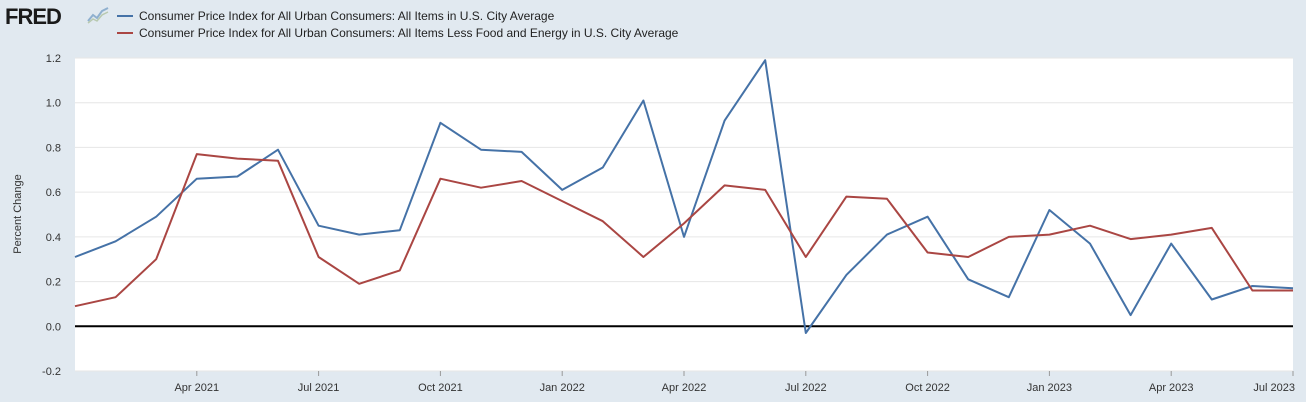  What do you see at coordinates (53, 148) in the screenshot?
I see `y-tick-label: 0.8` at bounding box center [53, 148].